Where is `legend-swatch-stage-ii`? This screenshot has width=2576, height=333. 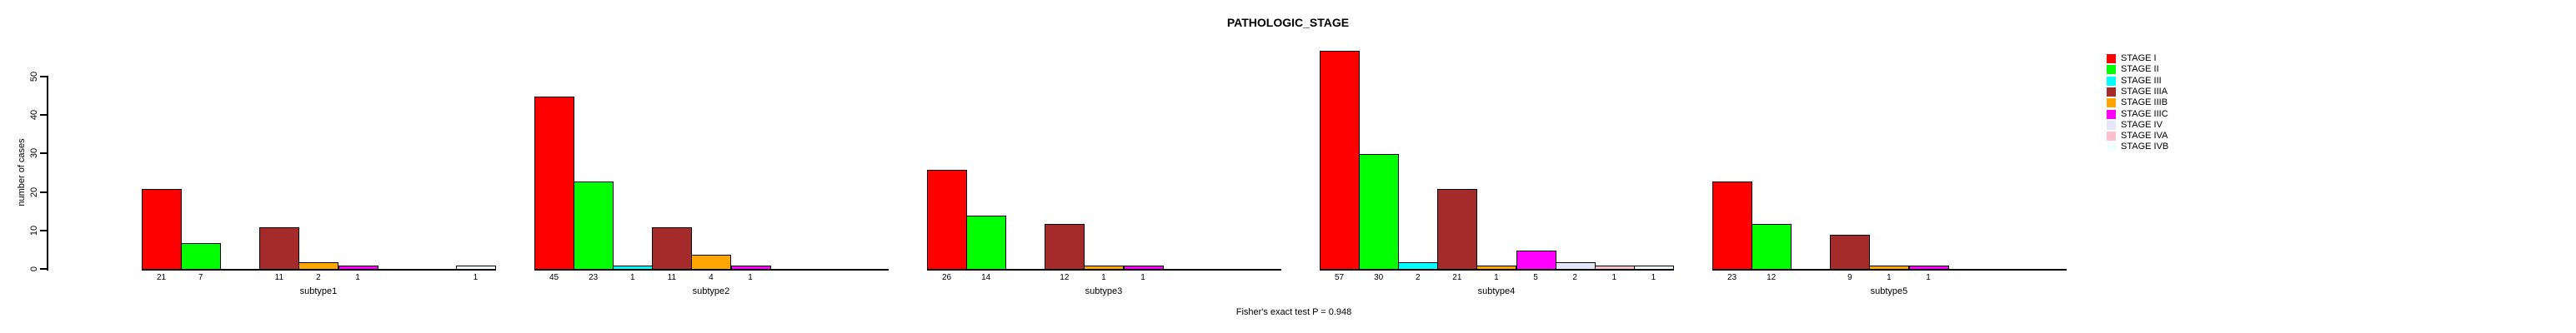
legend-swatch-stage-ii is located at coordinates (2111, 70).